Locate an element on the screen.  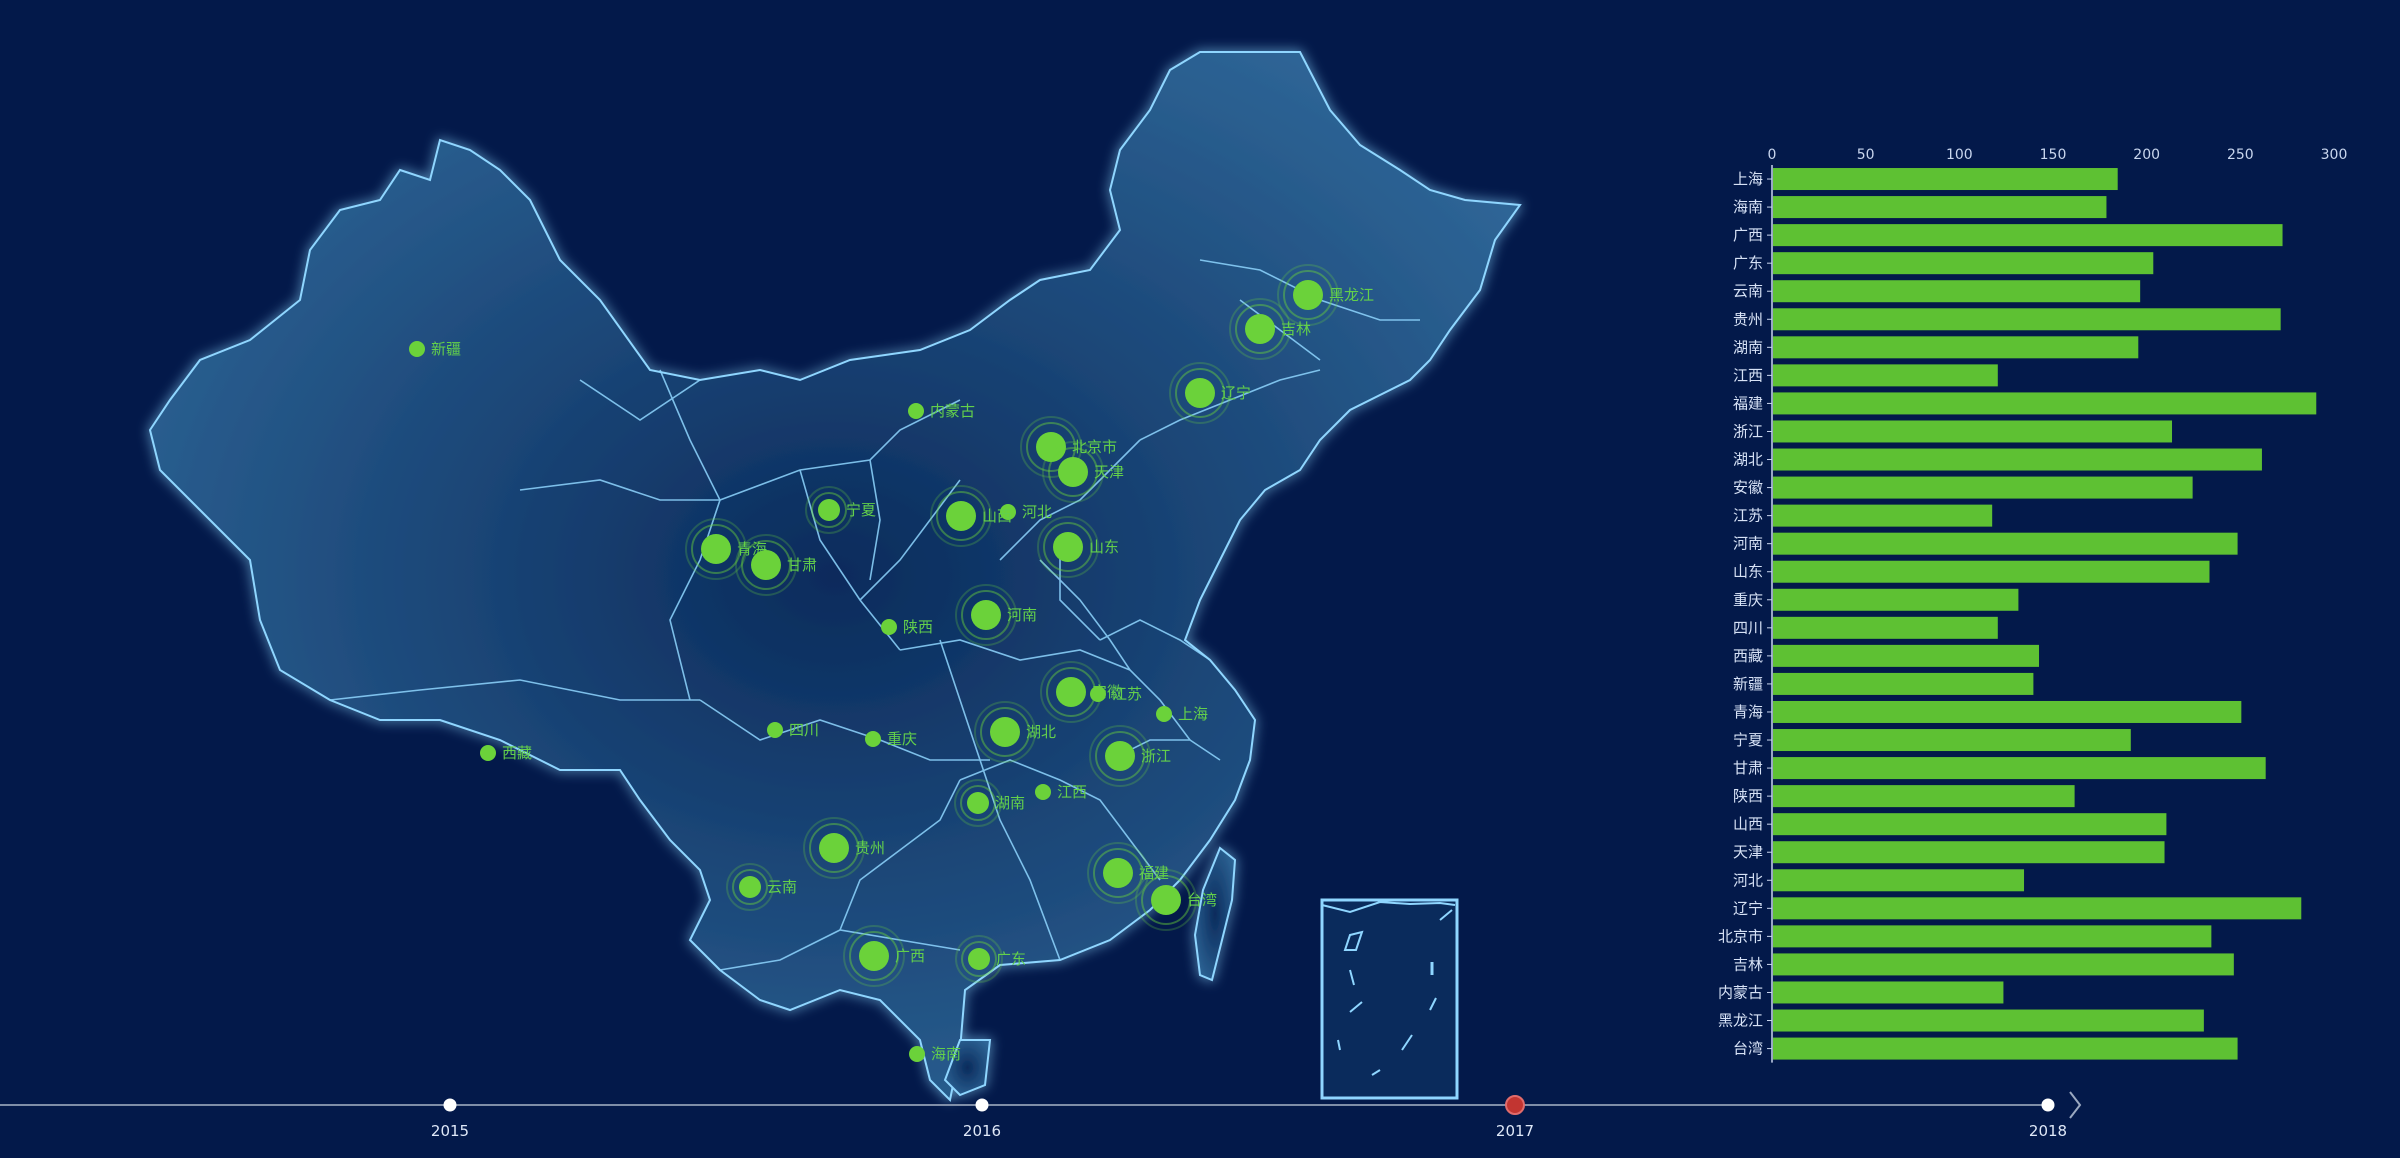
chevron-right-icon is located at coordinates (2075, 1105).